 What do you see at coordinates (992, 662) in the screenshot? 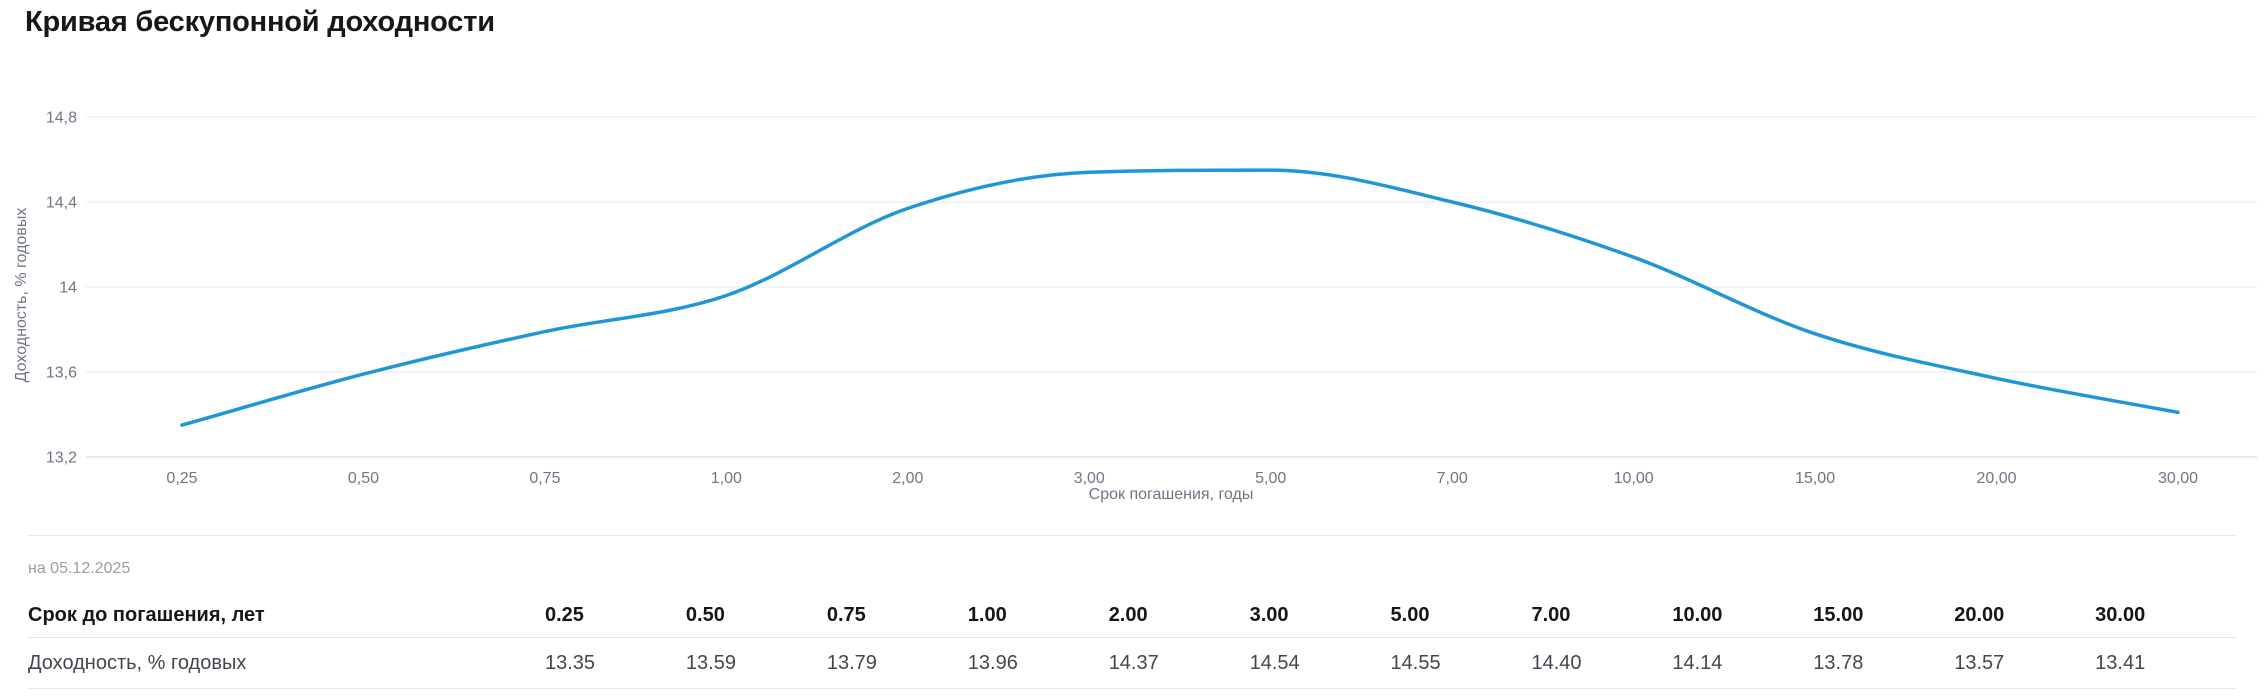
I see `table-cell: 13.96` at bounding box center [992, 662].